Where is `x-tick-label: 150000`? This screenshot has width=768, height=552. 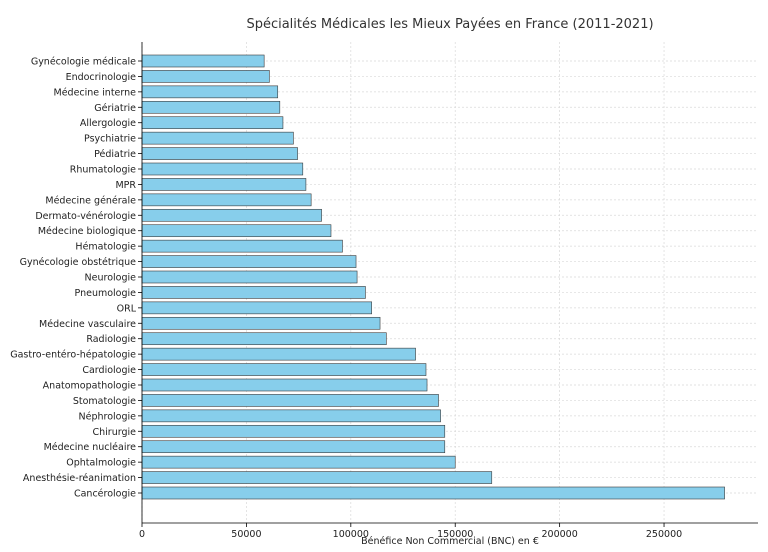 x-tick-label: 150000 is located at coordinates (455, 534).